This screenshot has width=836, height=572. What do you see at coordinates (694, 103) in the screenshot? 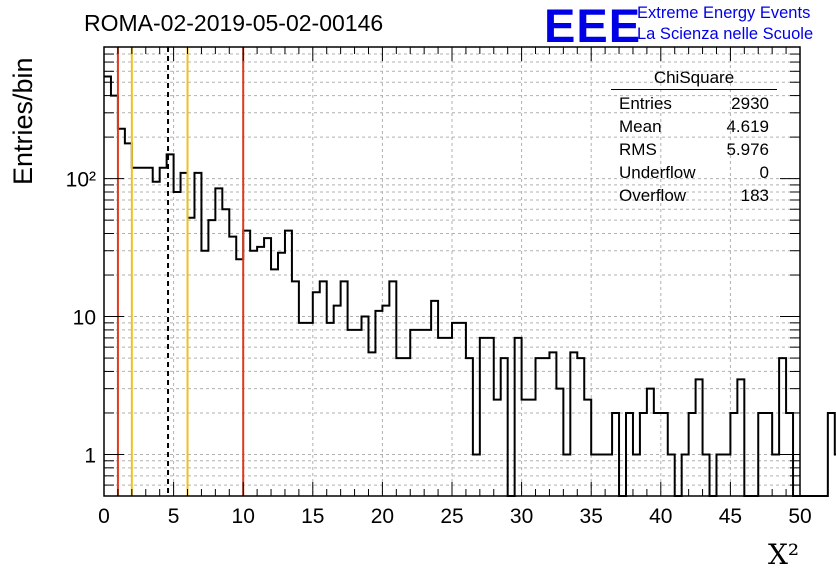
I see `stats-row-entries: Entries 2930` at bounding box center [694, 103].